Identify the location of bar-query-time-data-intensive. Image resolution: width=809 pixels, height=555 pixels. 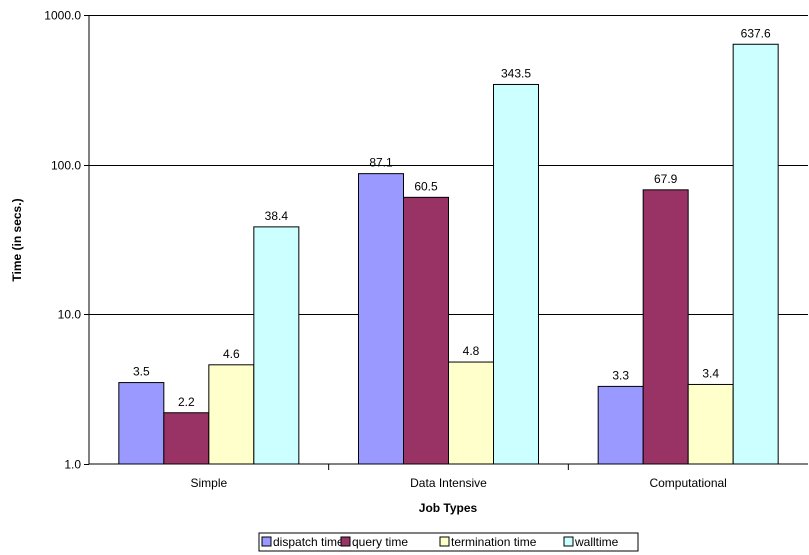
(426, 330).